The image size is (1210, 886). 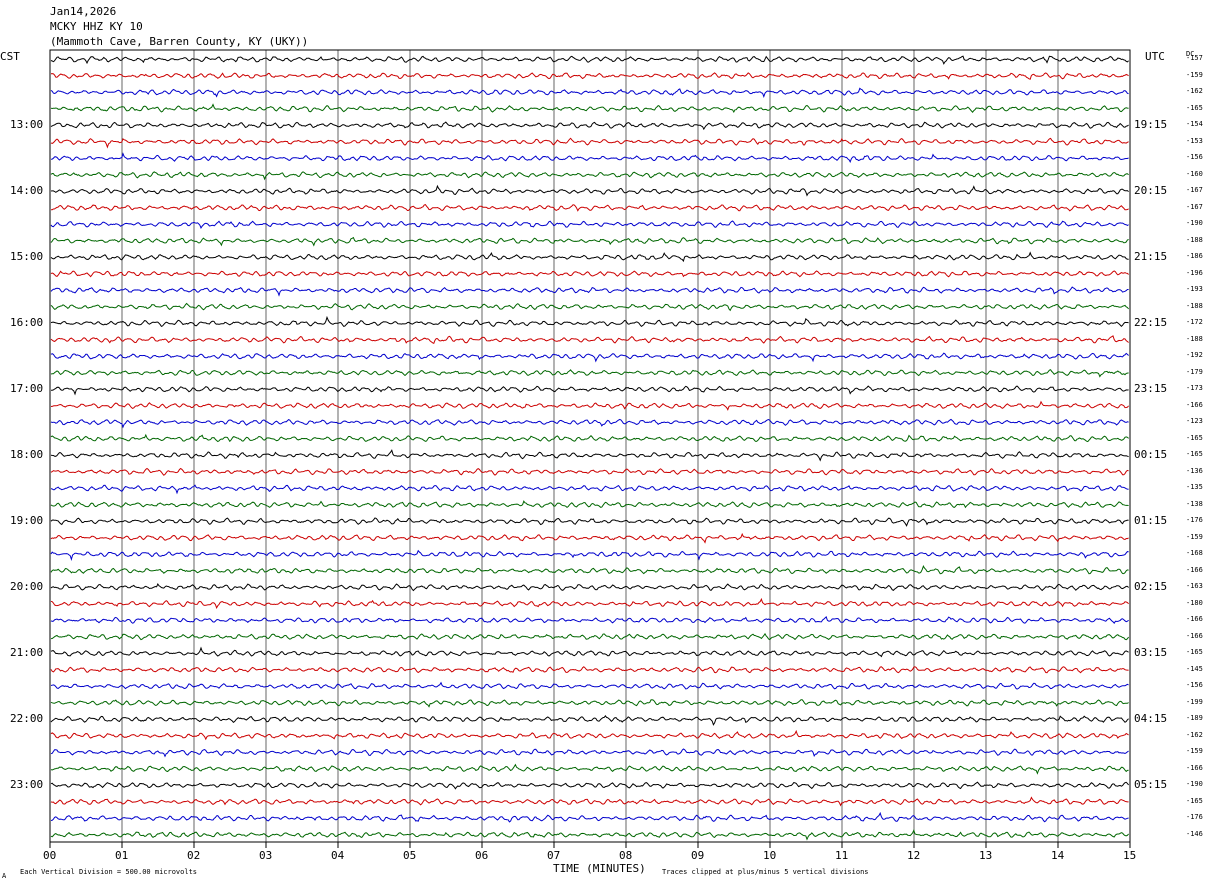 What do you see at coordinates (1194, 173) in the screenshot?
I see `dc-offset-label: -160` at bounding box center [1194, 173].